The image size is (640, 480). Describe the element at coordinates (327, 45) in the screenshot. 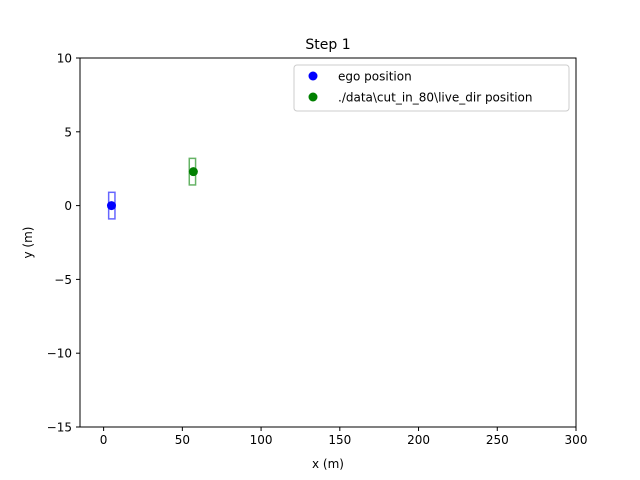

I see `chart-title: Step 1` at that location.